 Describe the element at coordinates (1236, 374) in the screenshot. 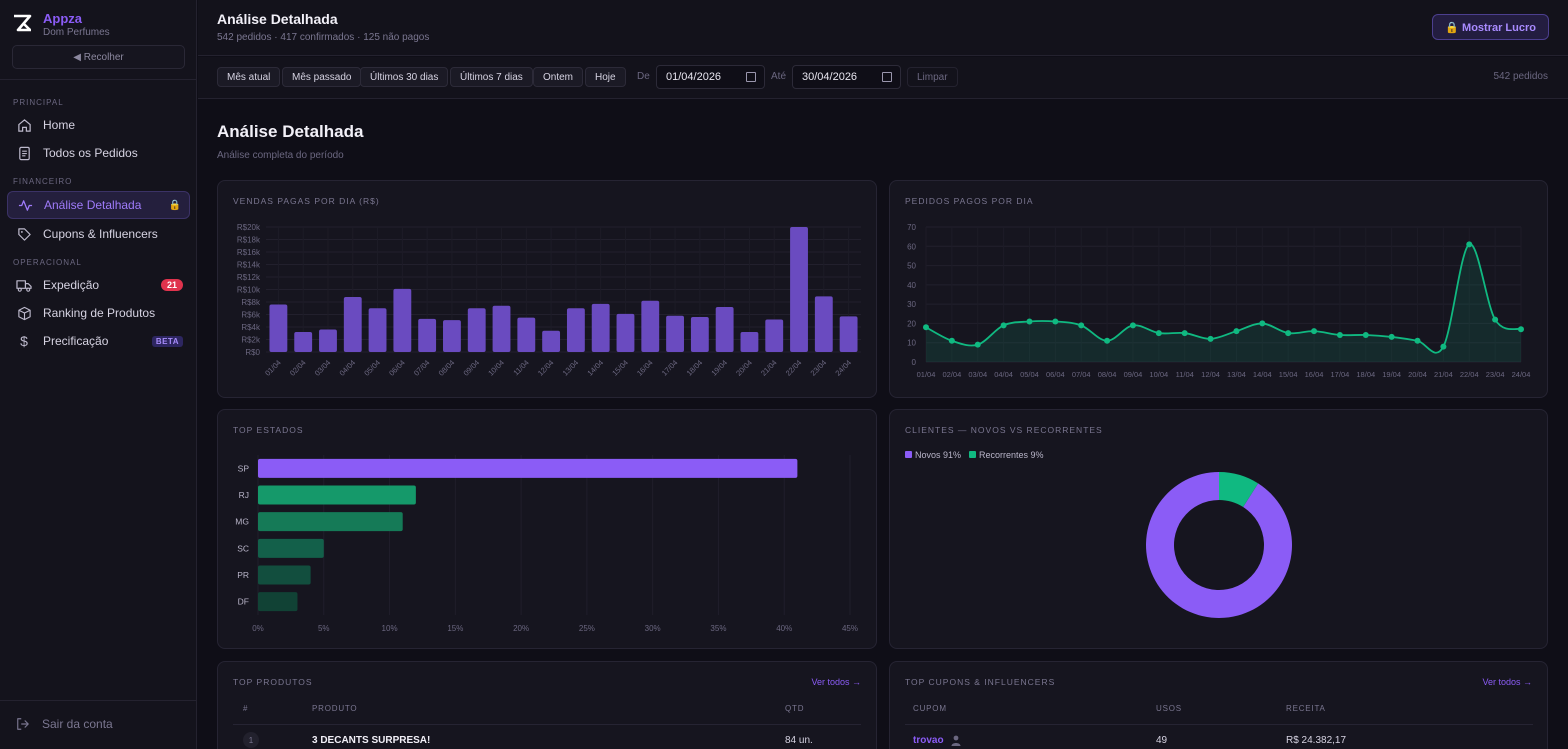

I see `x-tick-label: 13/04` at that location.